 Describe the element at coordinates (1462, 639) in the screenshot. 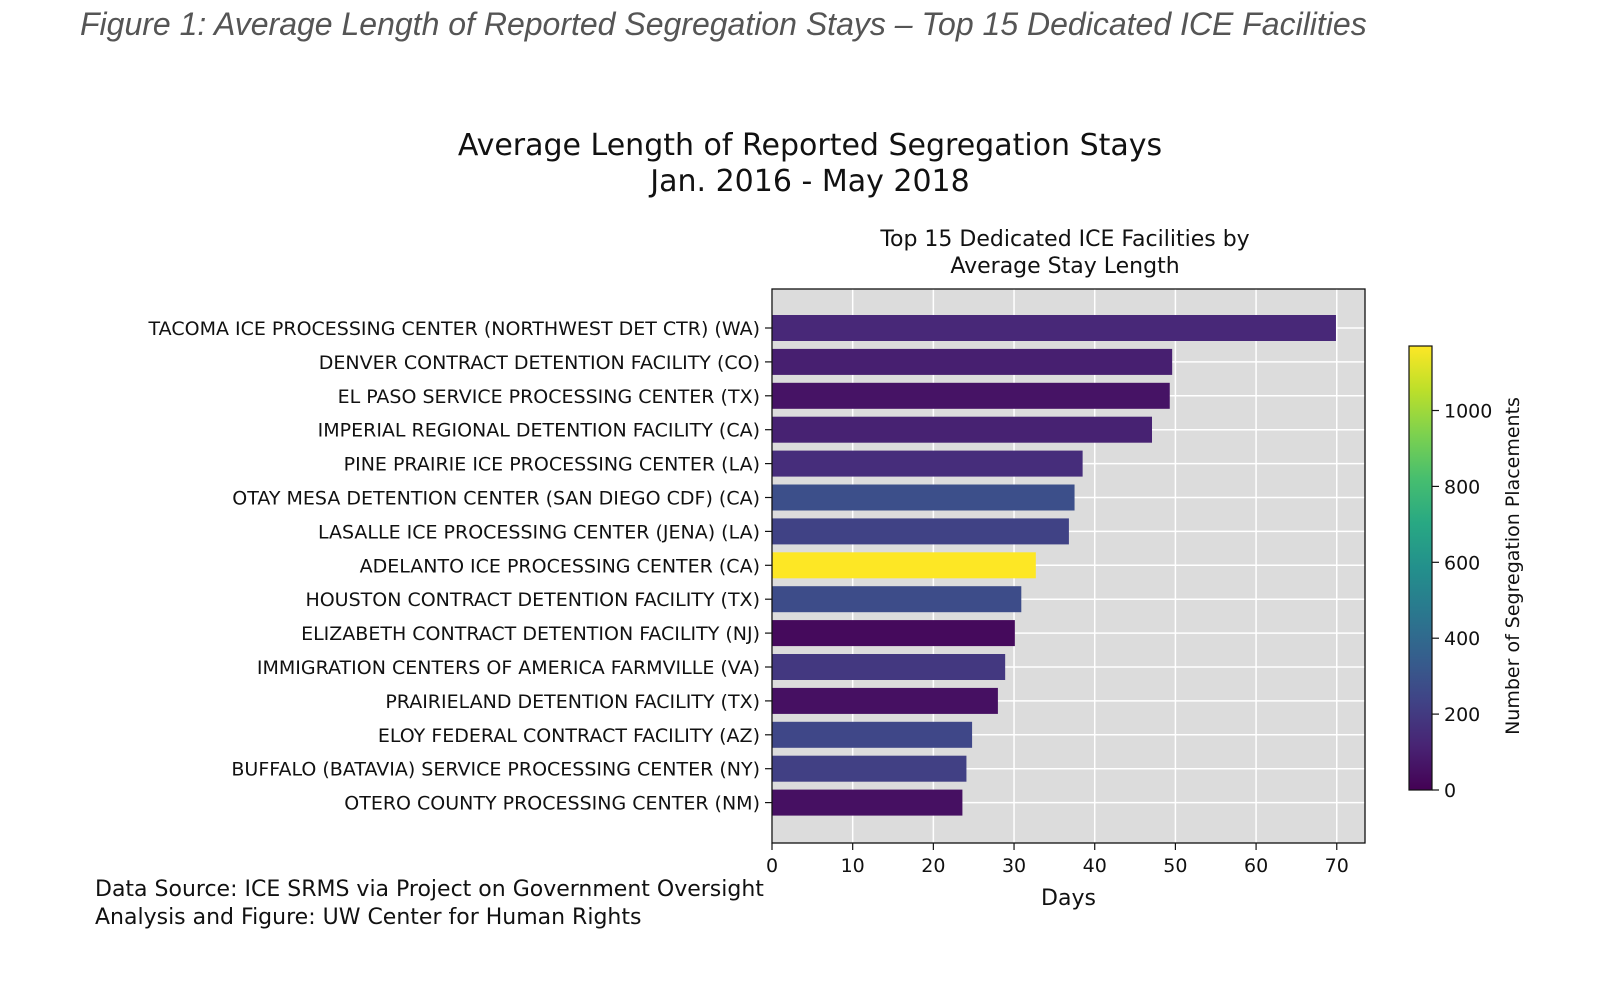

I see `colorbar-tick-label: 400` at that location.